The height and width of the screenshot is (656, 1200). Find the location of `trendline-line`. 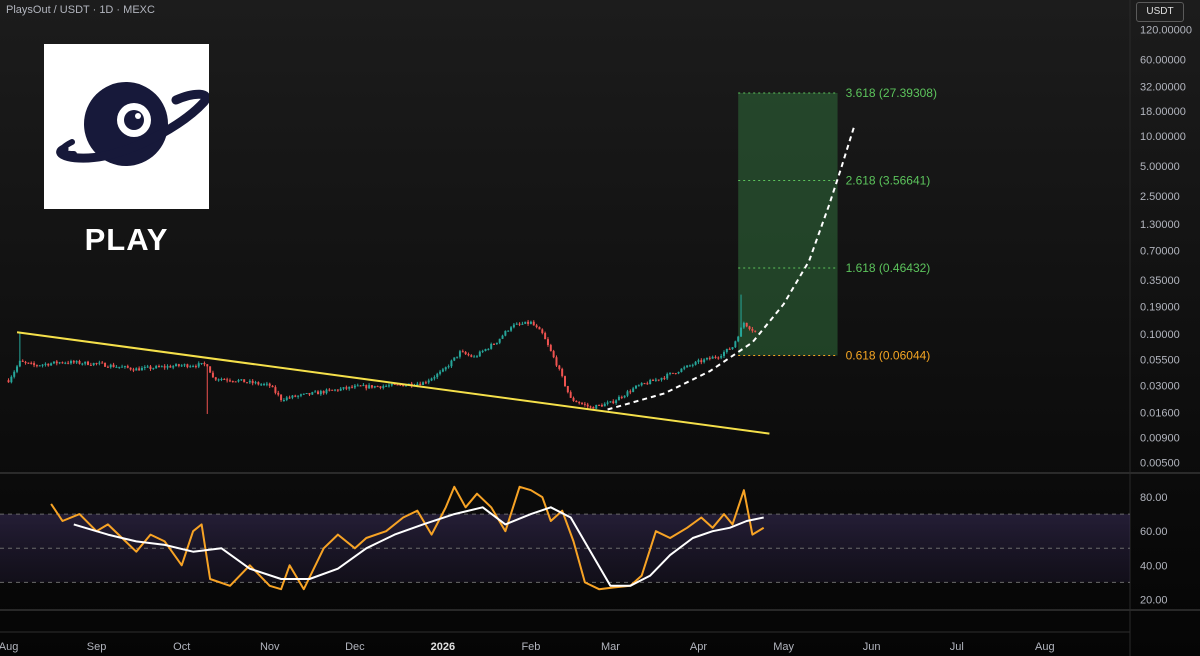

trendline-line is located at coordinates (393, 383).